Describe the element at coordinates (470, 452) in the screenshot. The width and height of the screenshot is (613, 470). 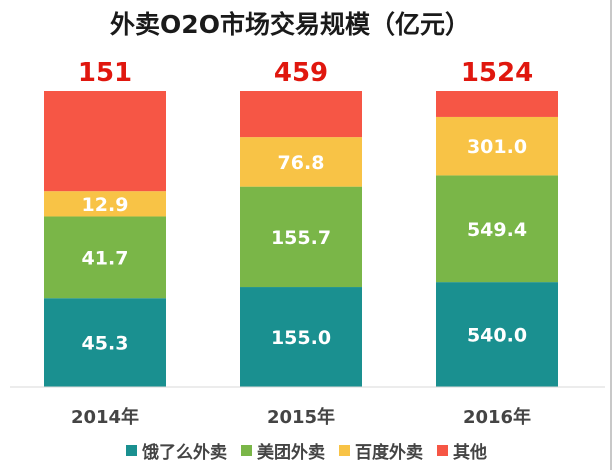
I see `legend-label: 其他` at that location.